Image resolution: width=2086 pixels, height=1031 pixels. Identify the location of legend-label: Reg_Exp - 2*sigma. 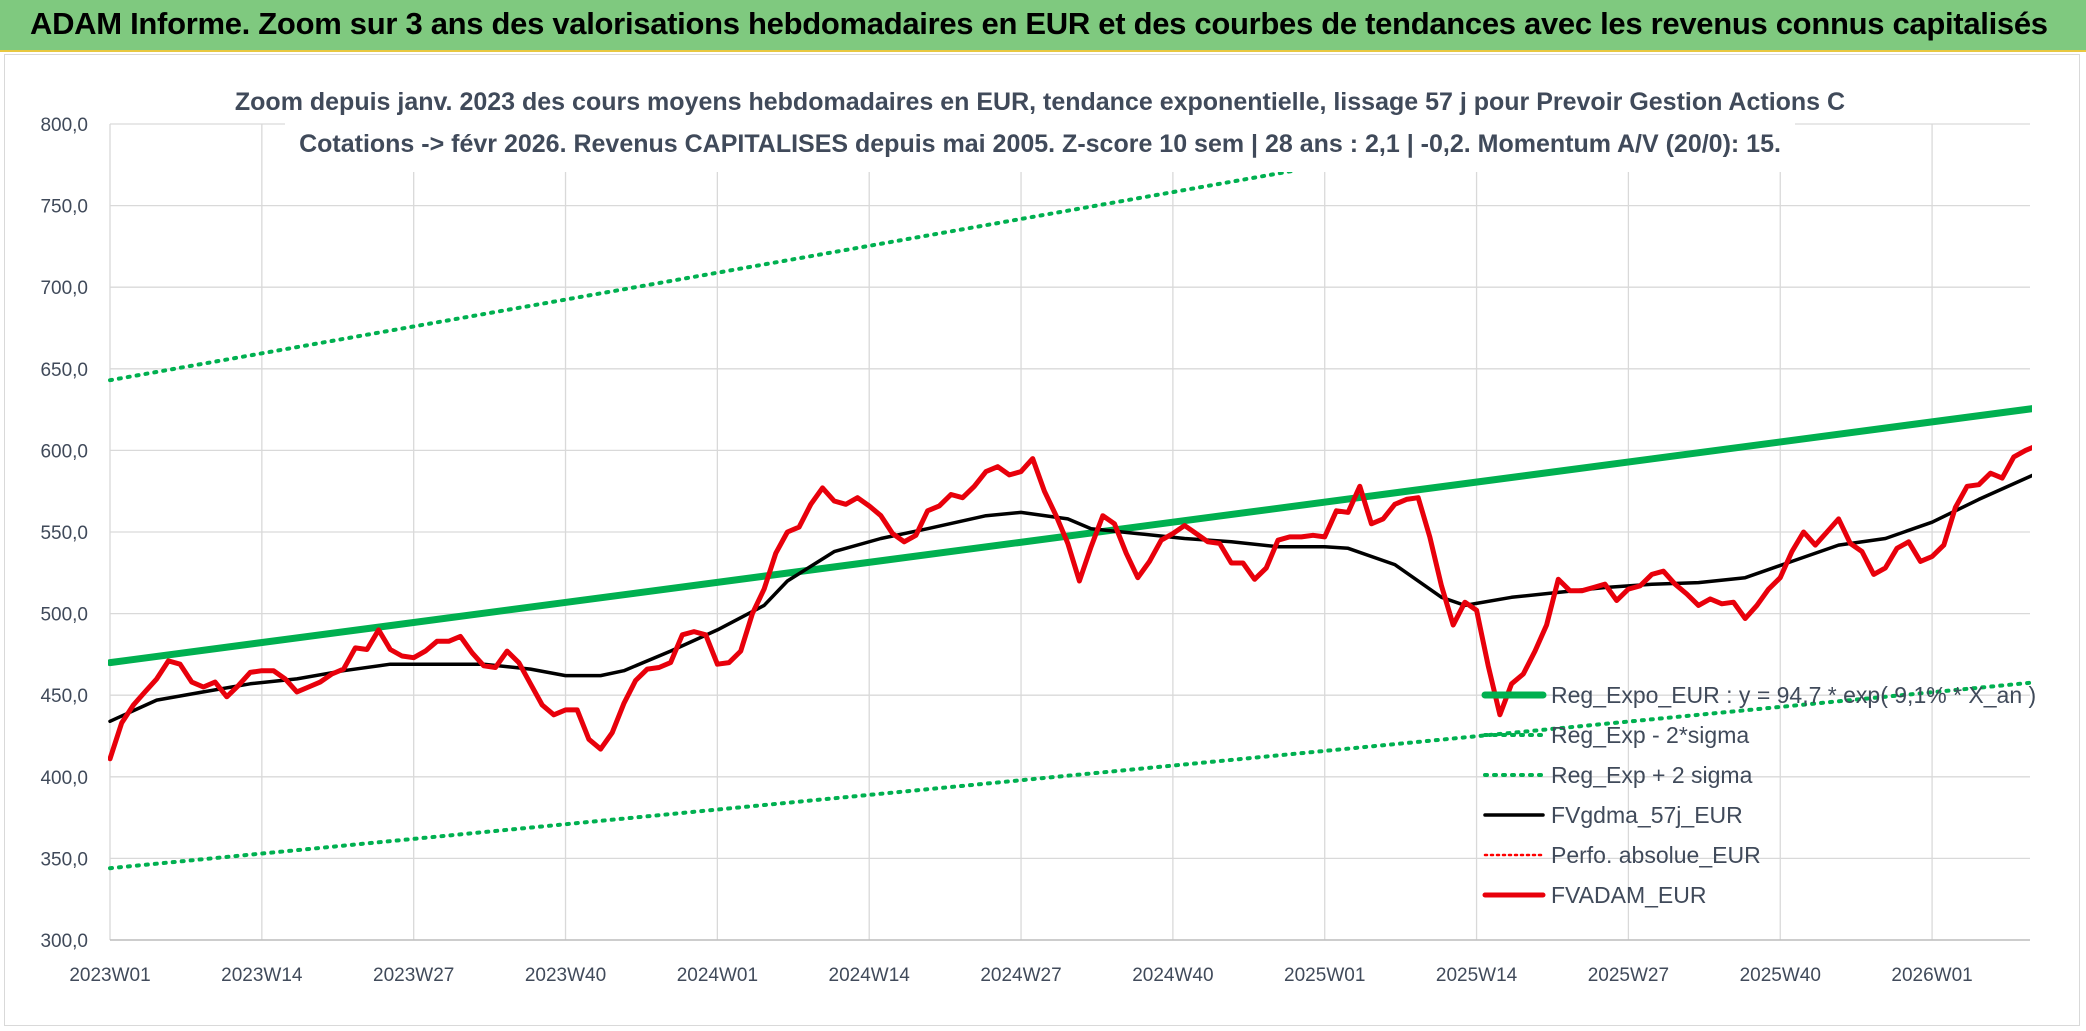
(1650, 735).